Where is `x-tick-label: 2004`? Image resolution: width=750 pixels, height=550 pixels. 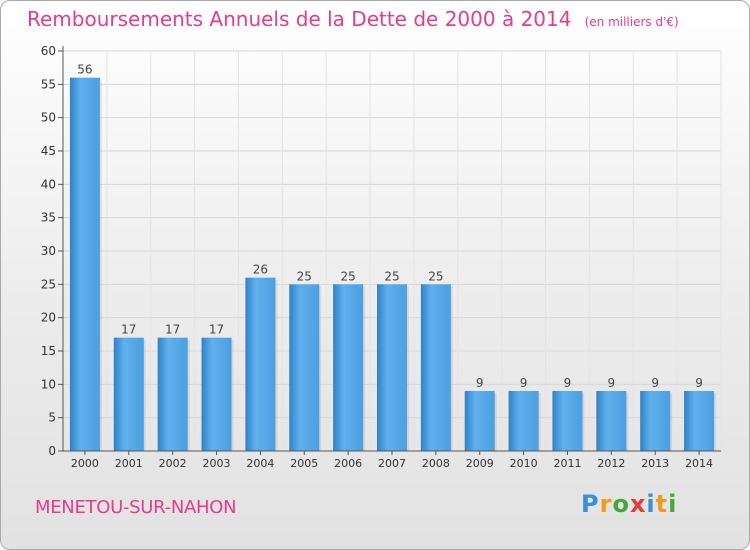
x-tick-label: 2004 is located at coordinates (260, 463).